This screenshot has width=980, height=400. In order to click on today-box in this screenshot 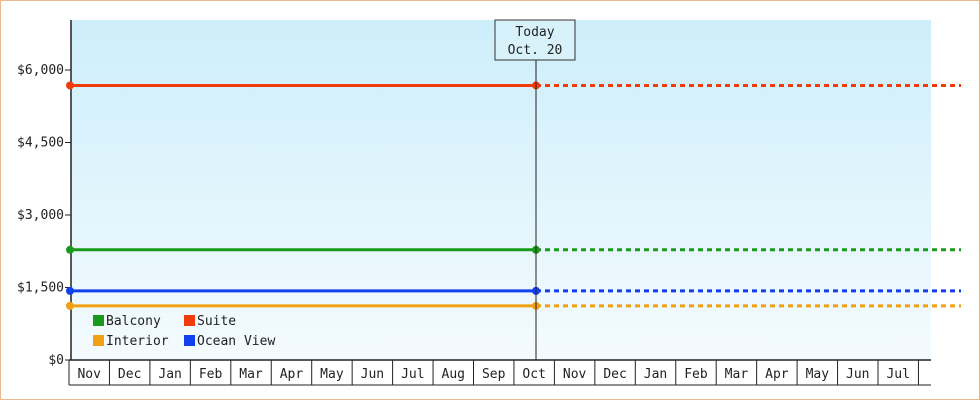, I will do `click(535, 40)`.